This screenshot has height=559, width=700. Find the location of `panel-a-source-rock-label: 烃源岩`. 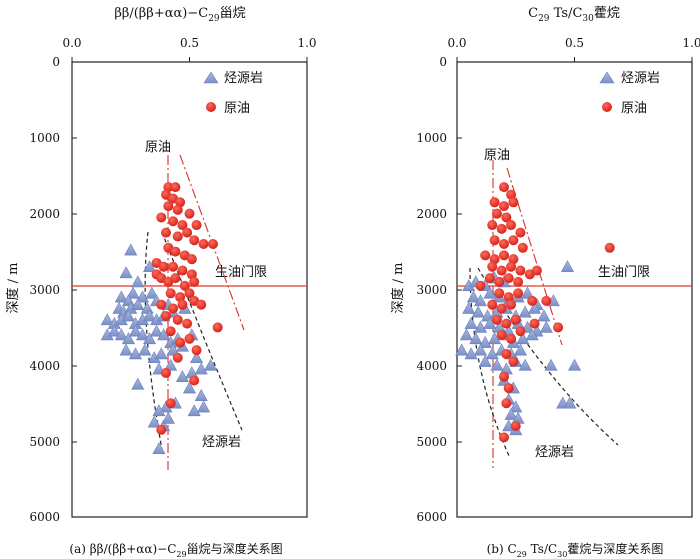

panel-a-source-rock-label: 烃源岩 is located at coordinates (221, 442).